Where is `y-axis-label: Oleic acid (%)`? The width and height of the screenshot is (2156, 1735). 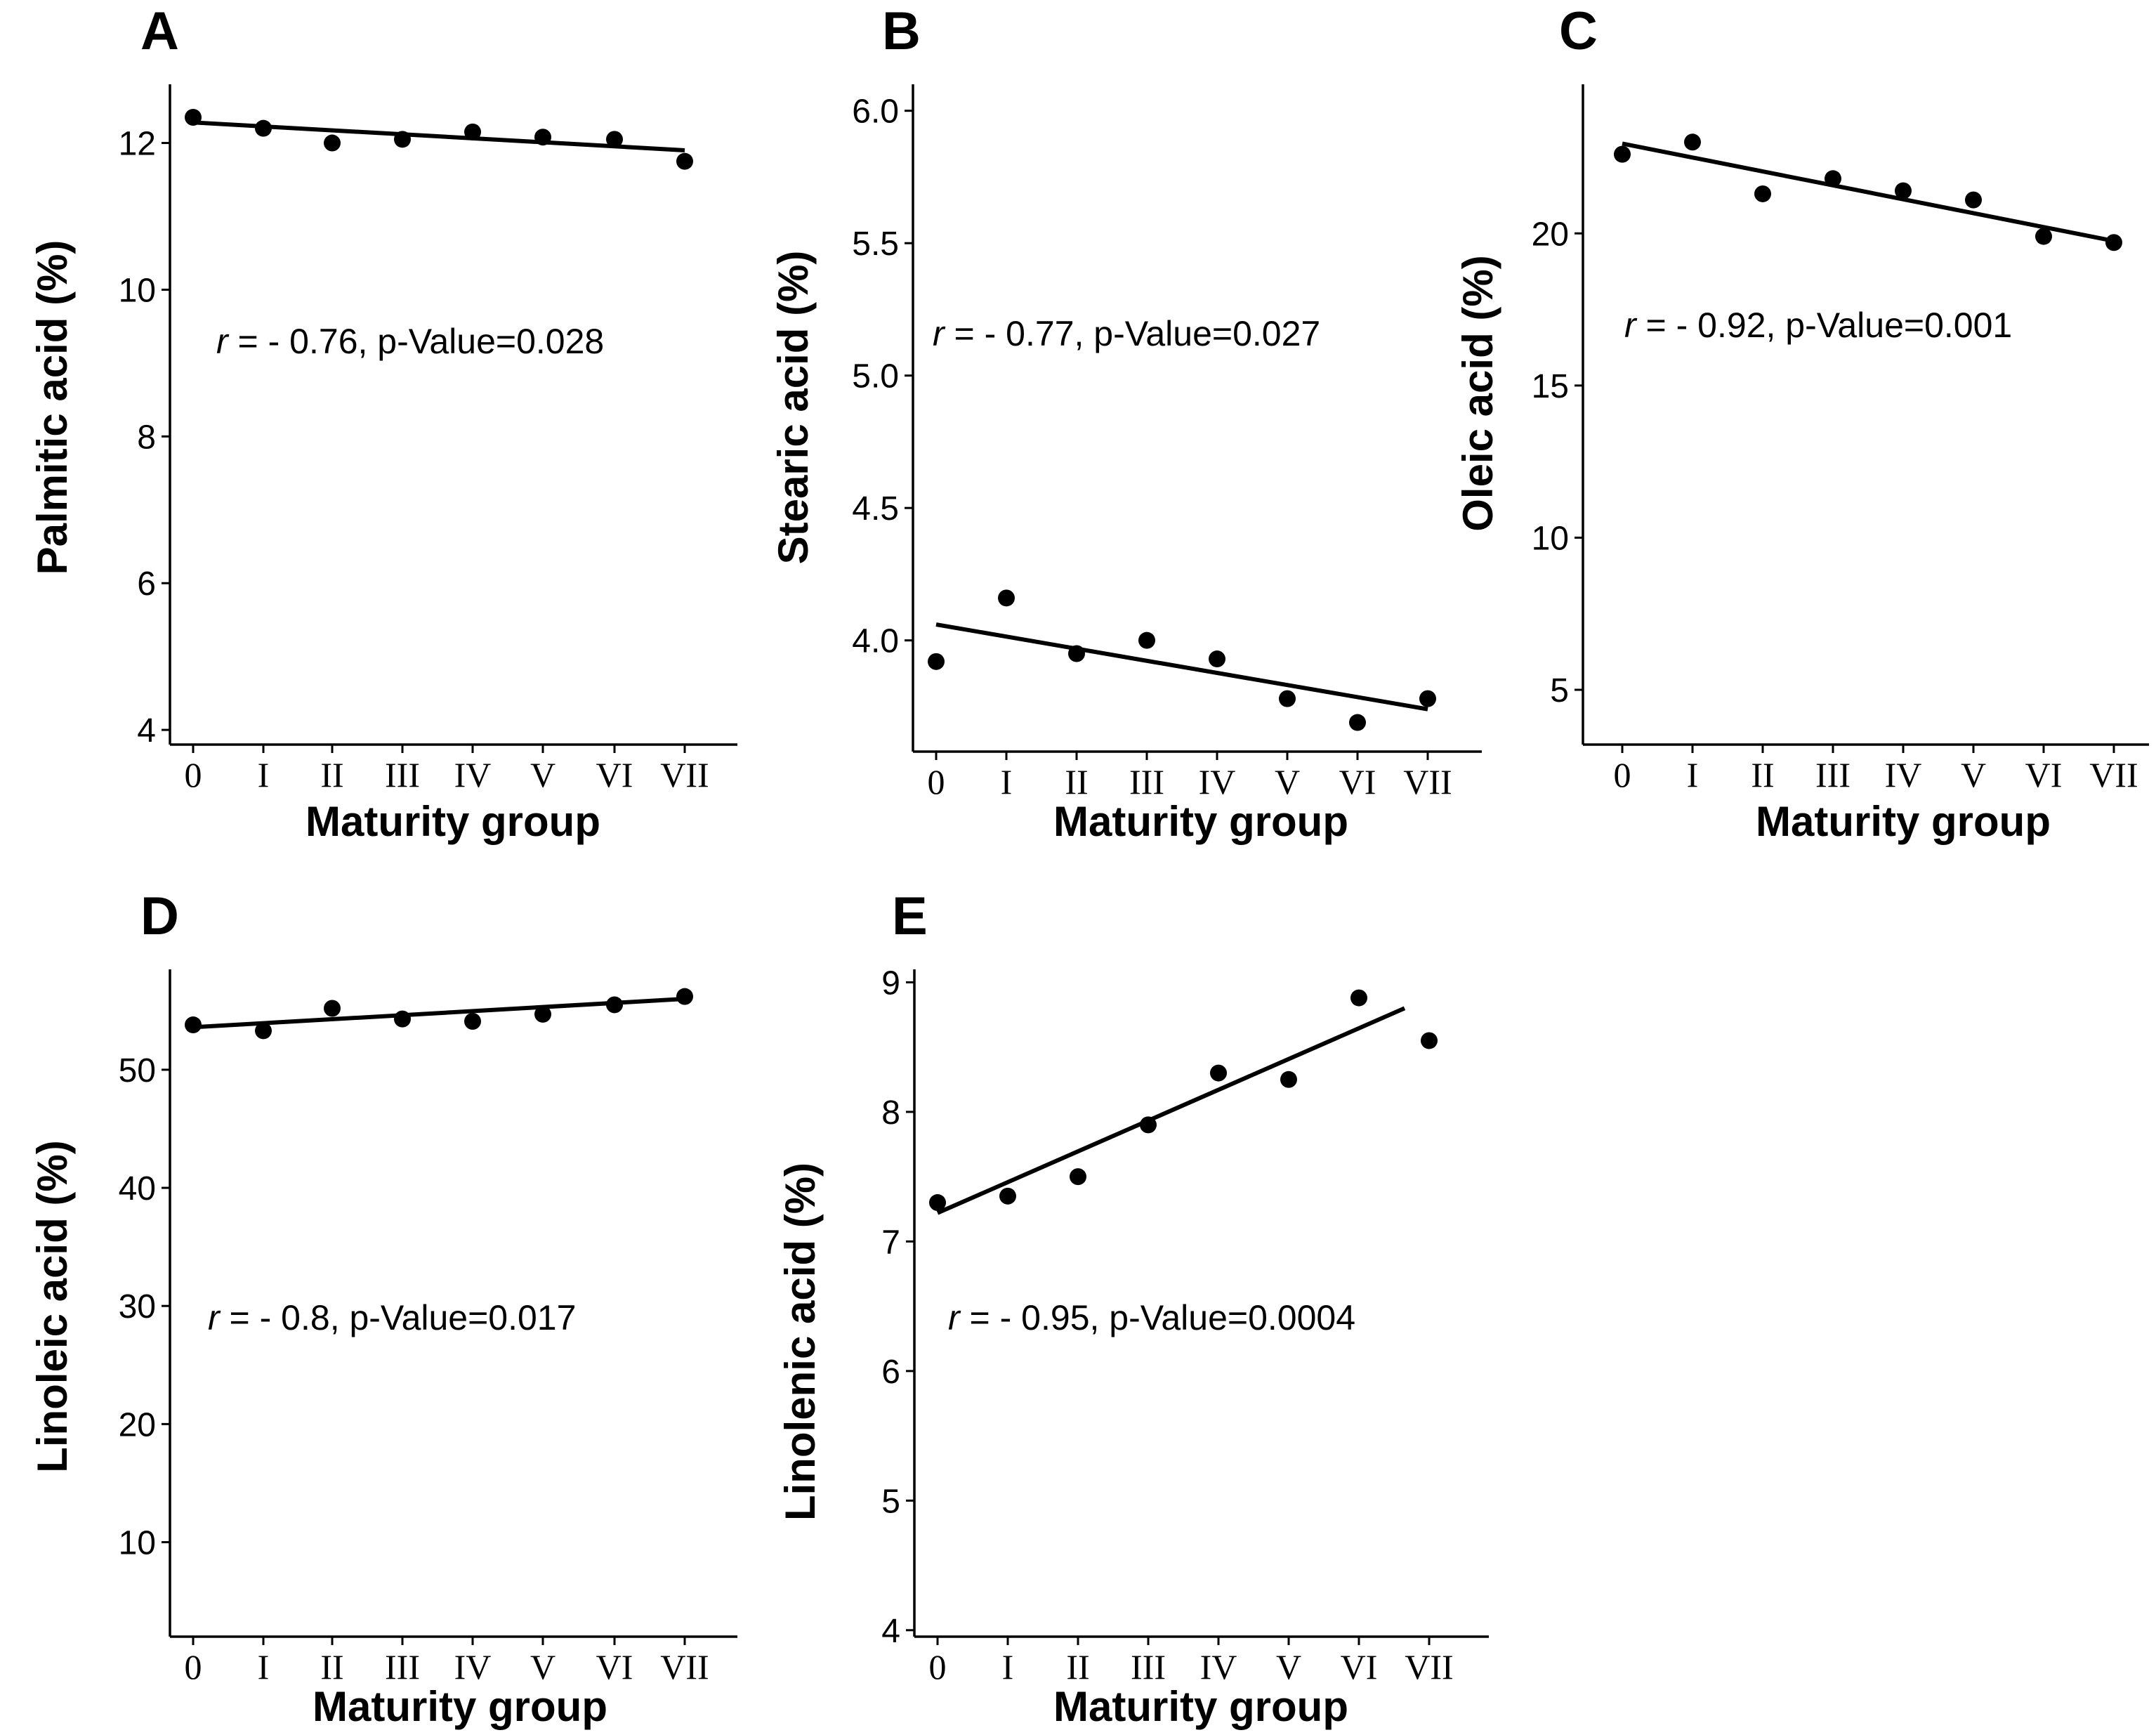 y-axis-label: Oleic acid (%) is located at coordinates (1477, 393).